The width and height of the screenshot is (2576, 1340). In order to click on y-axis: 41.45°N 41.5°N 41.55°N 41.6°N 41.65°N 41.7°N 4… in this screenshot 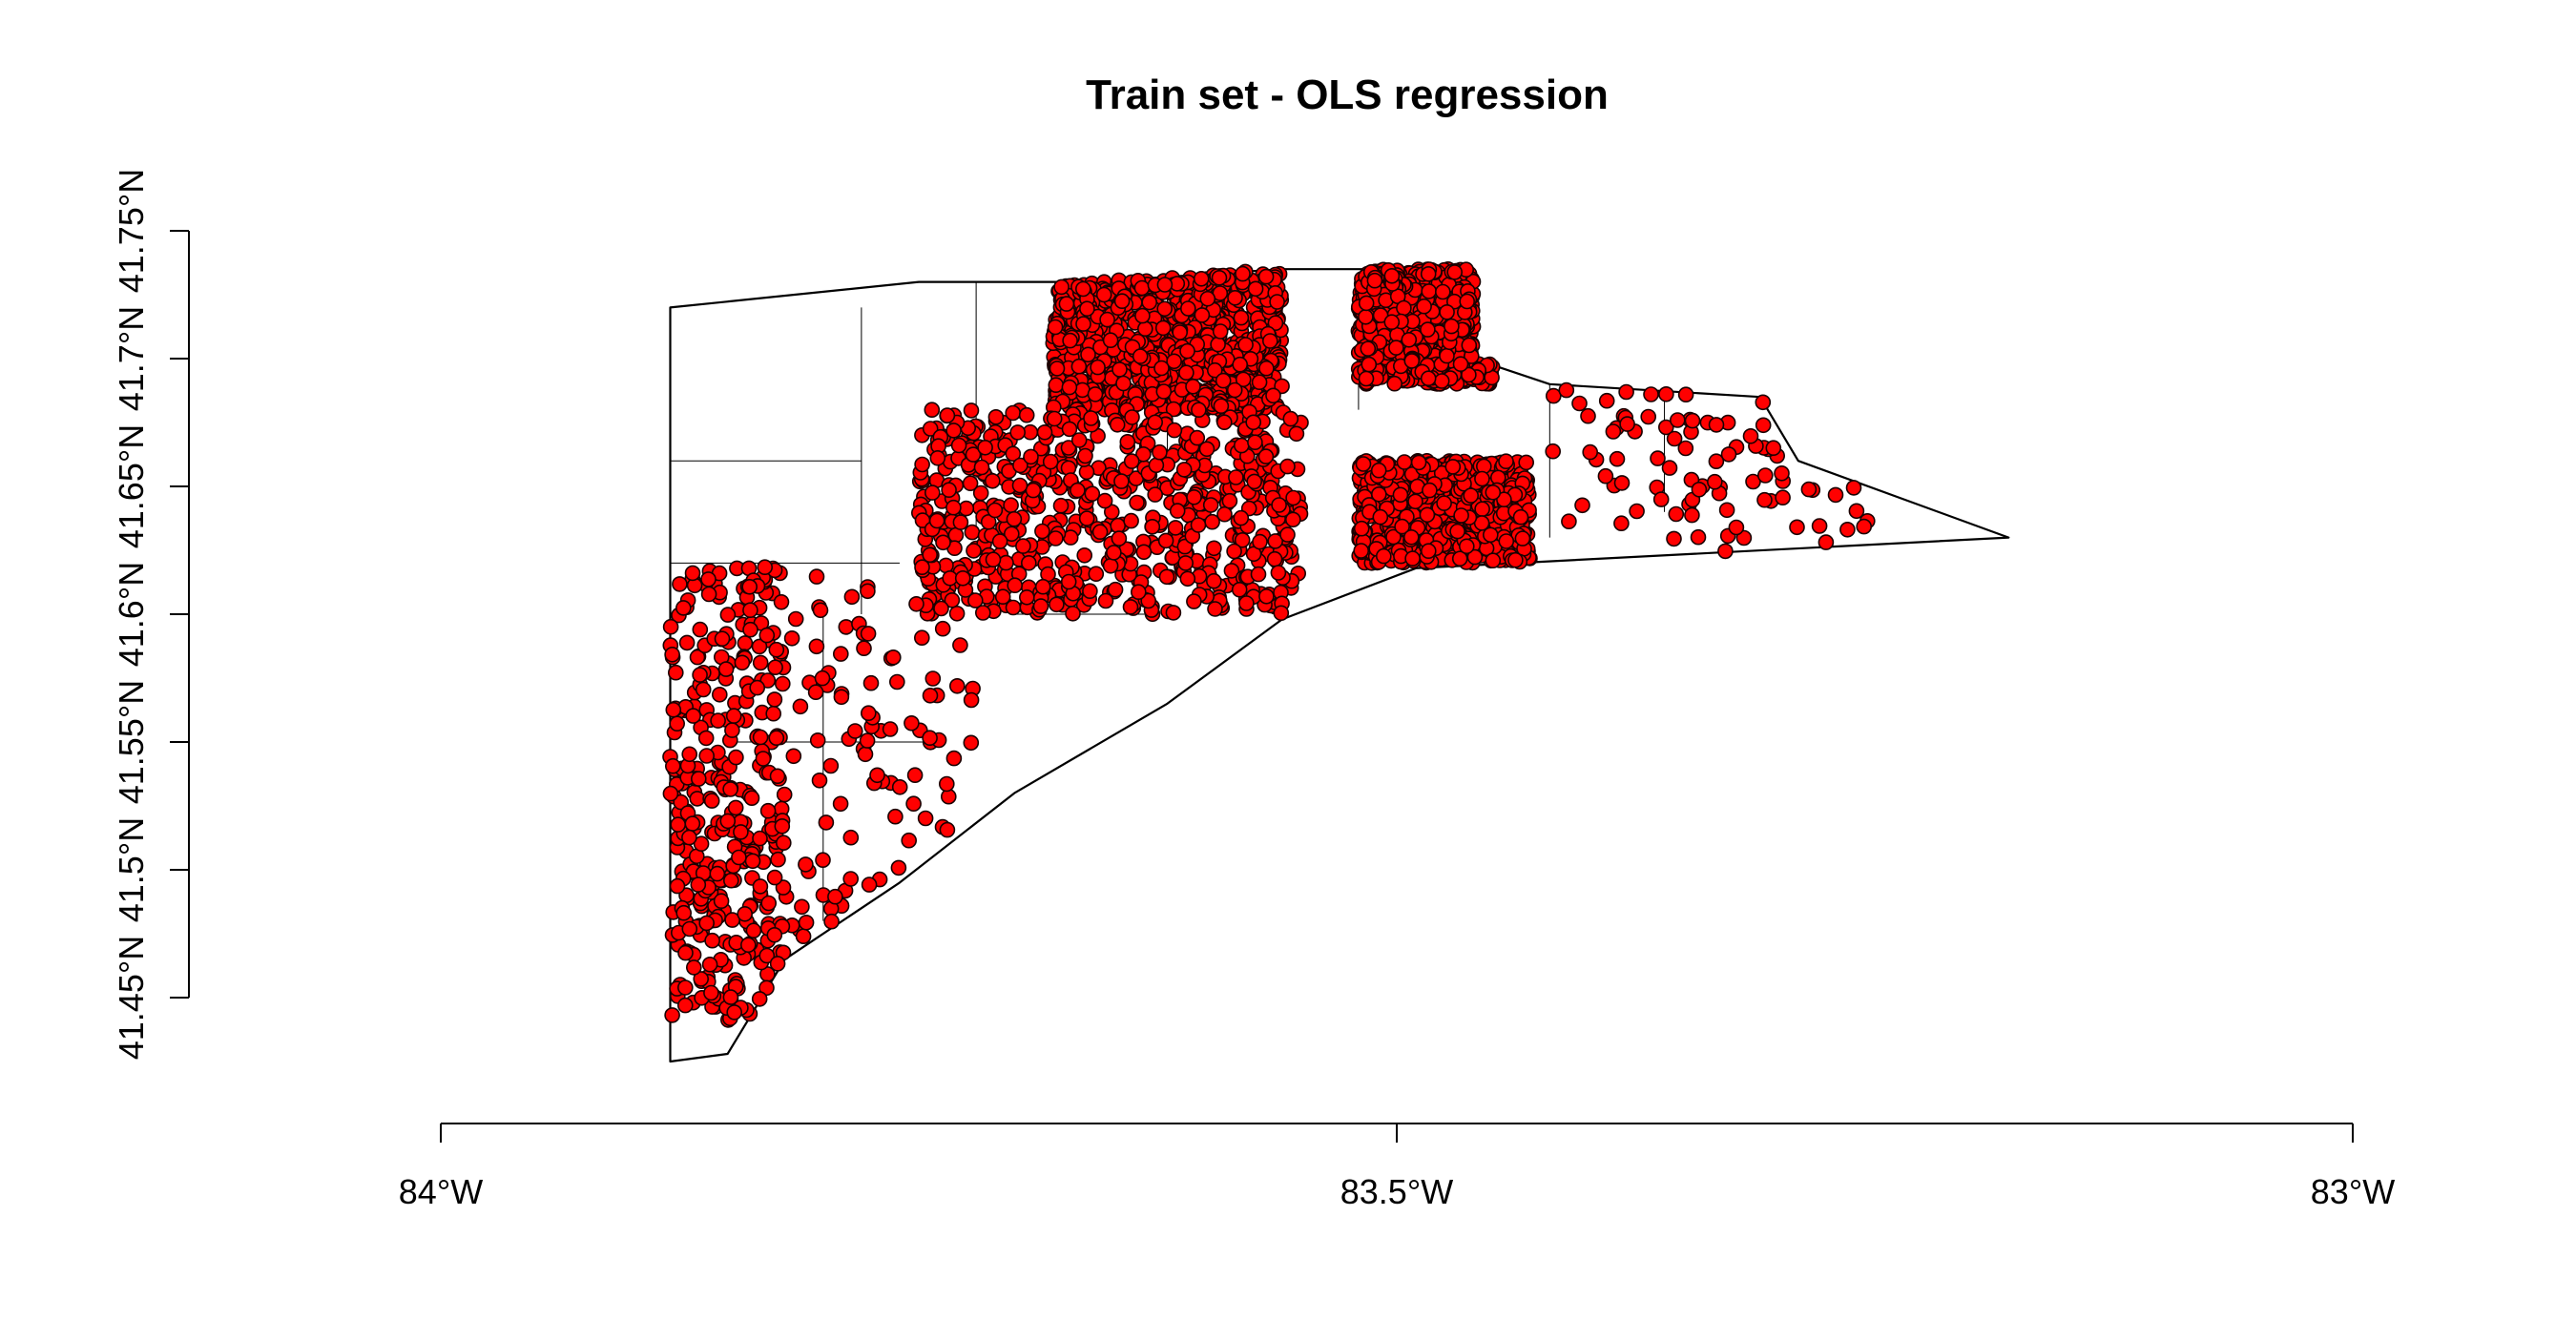, I will do `click(151, 614)`.